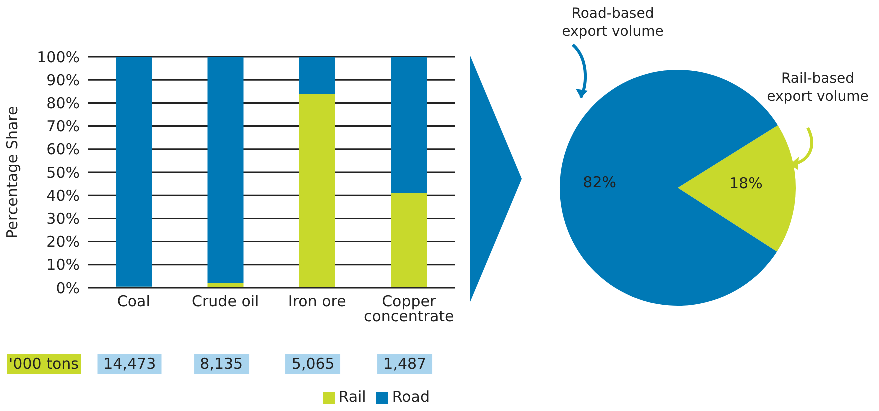 This screenshot has width=879, height=411. Describe the element at coordinates (818, 88) in the screenshot. I see `slice-label: Rail-based export volume` at that location.